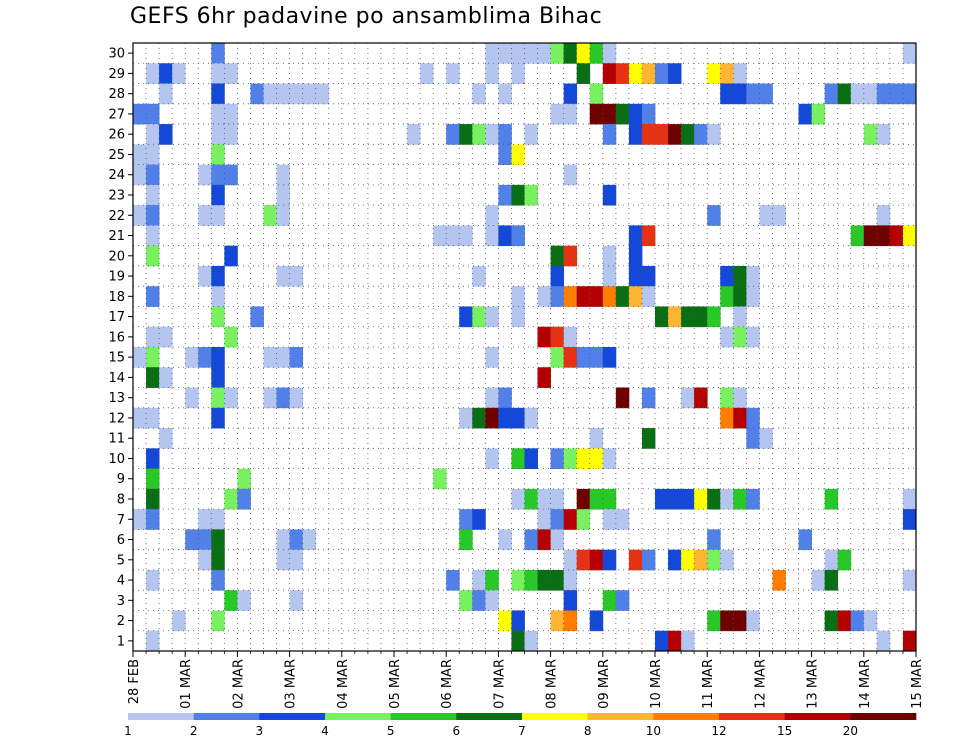 The image size is (960, 742). I want to click on x-tick-label: 15 MAR, so click(917, 684).